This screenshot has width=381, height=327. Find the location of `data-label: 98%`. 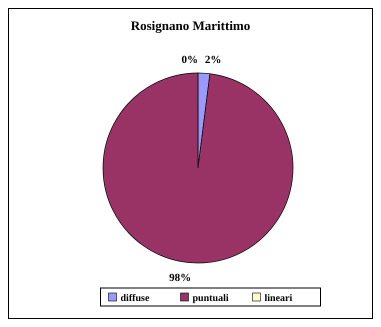

data-label: 98% is located at coordinates (180, 278).